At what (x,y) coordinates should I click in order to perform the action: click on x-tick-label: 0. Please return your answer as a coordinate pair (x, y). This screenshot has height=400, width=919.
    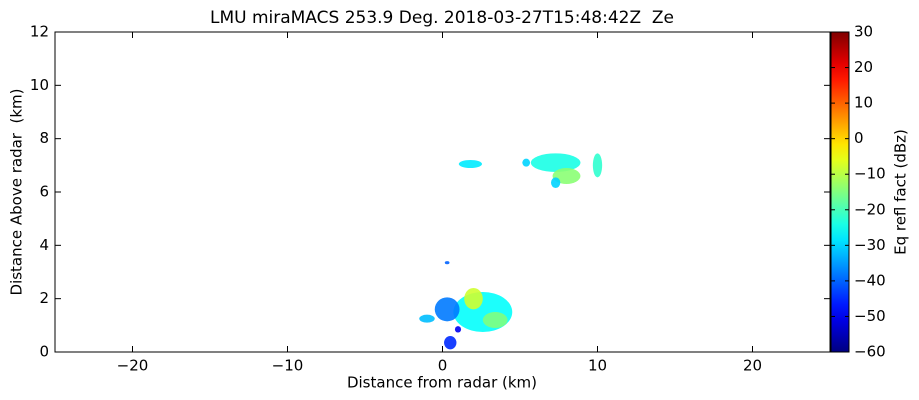
    Looking at the image, I should click on (443, 366).